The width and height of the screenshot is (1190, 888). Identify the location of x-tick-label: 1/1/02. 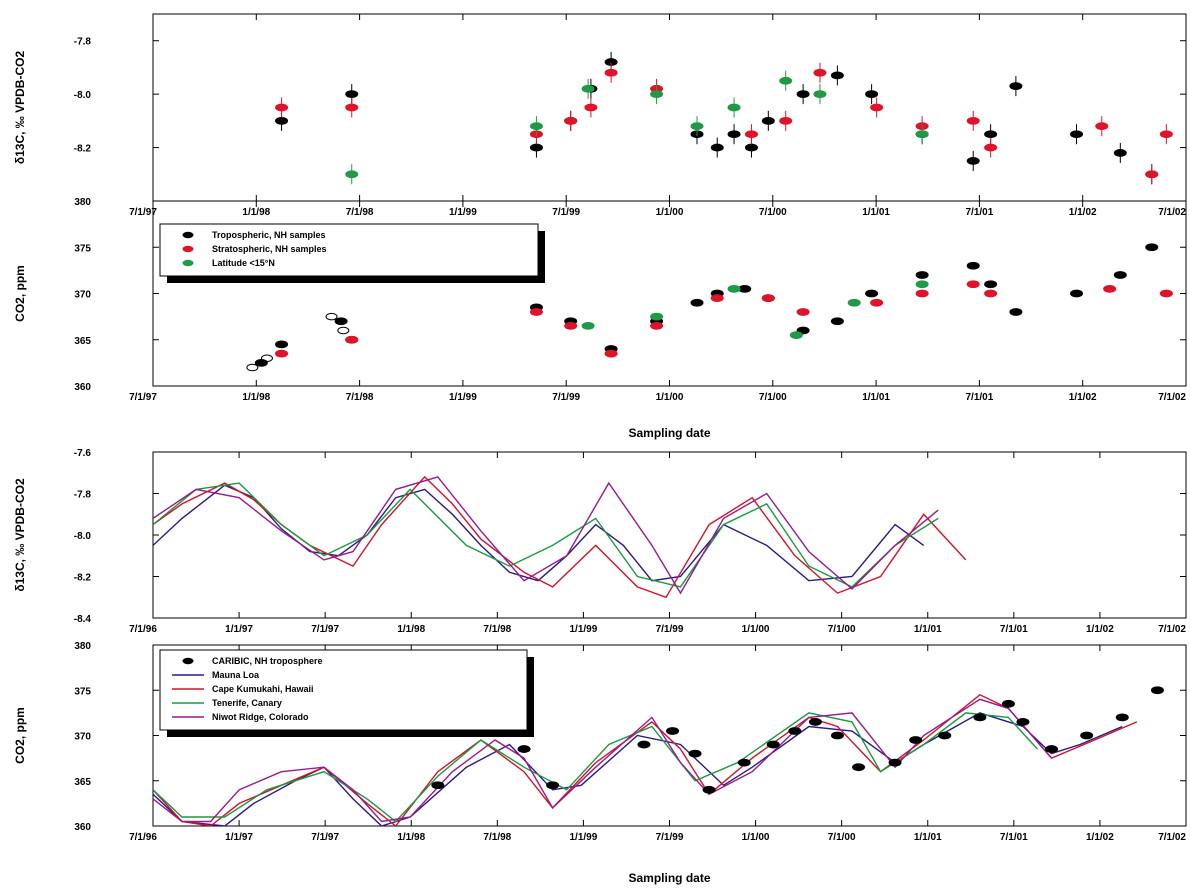
(1083, 212).